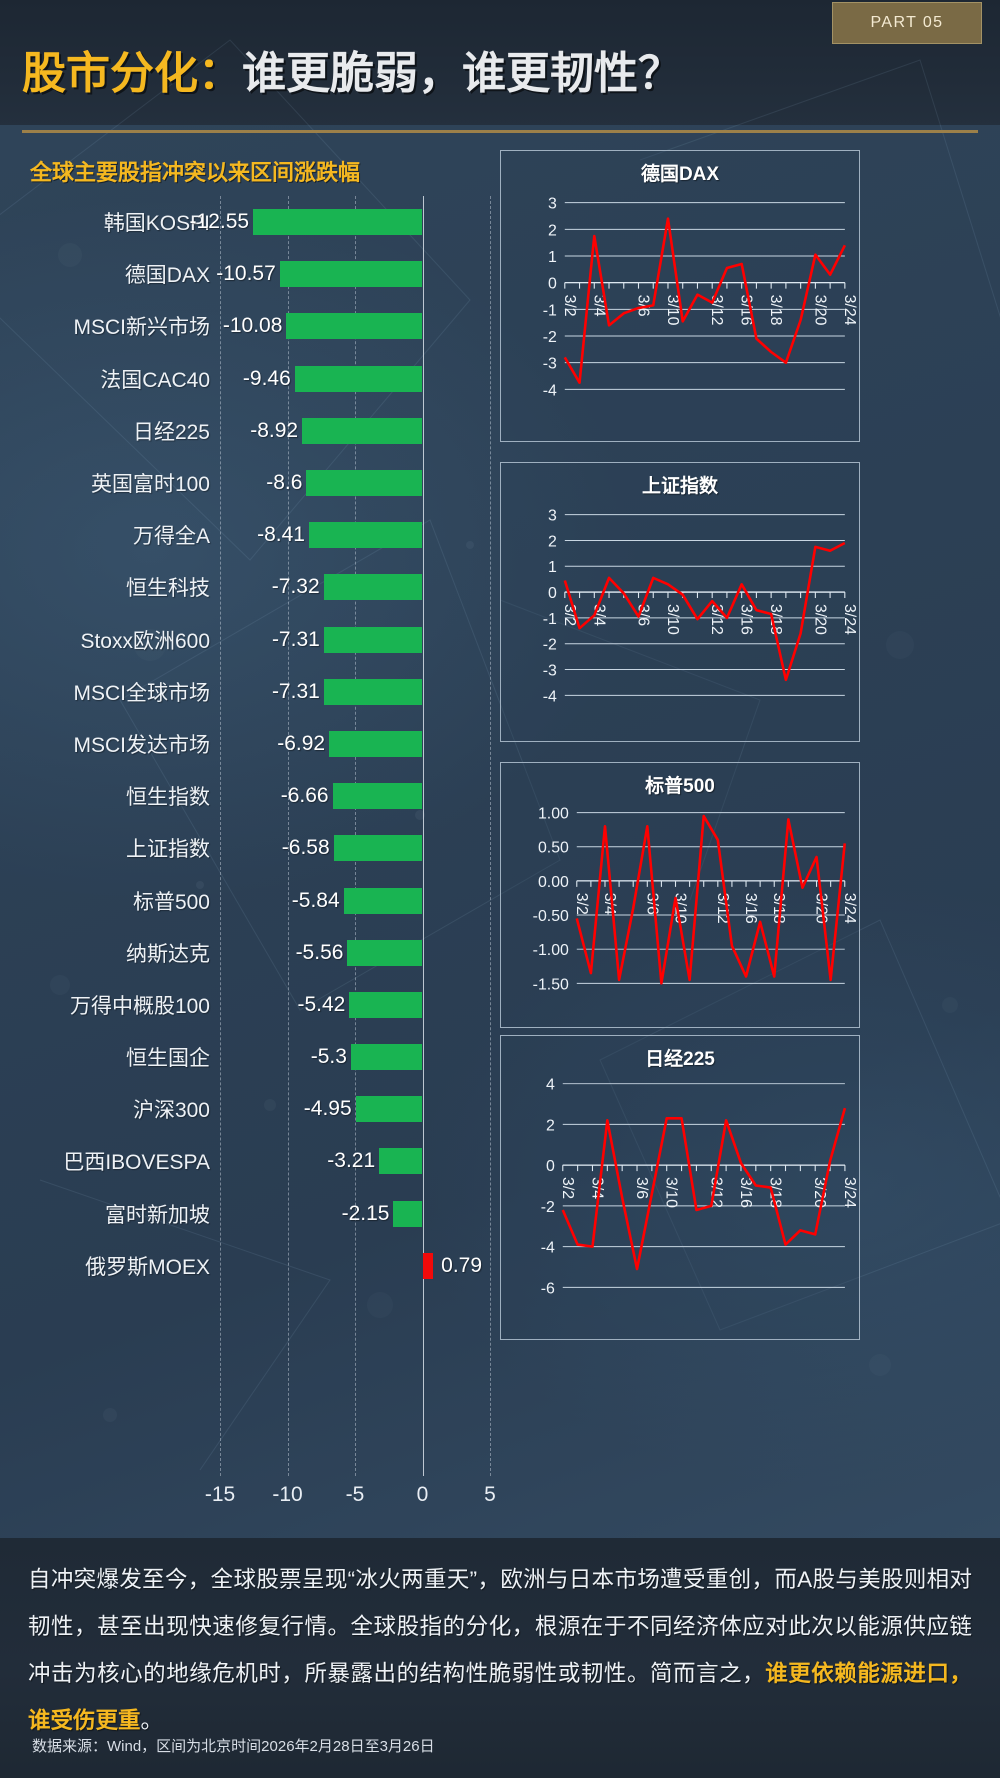 The height and width of the screenshot is (1778, 1000). I want to click on line-chart-title: 标普500, so click(680, 786).